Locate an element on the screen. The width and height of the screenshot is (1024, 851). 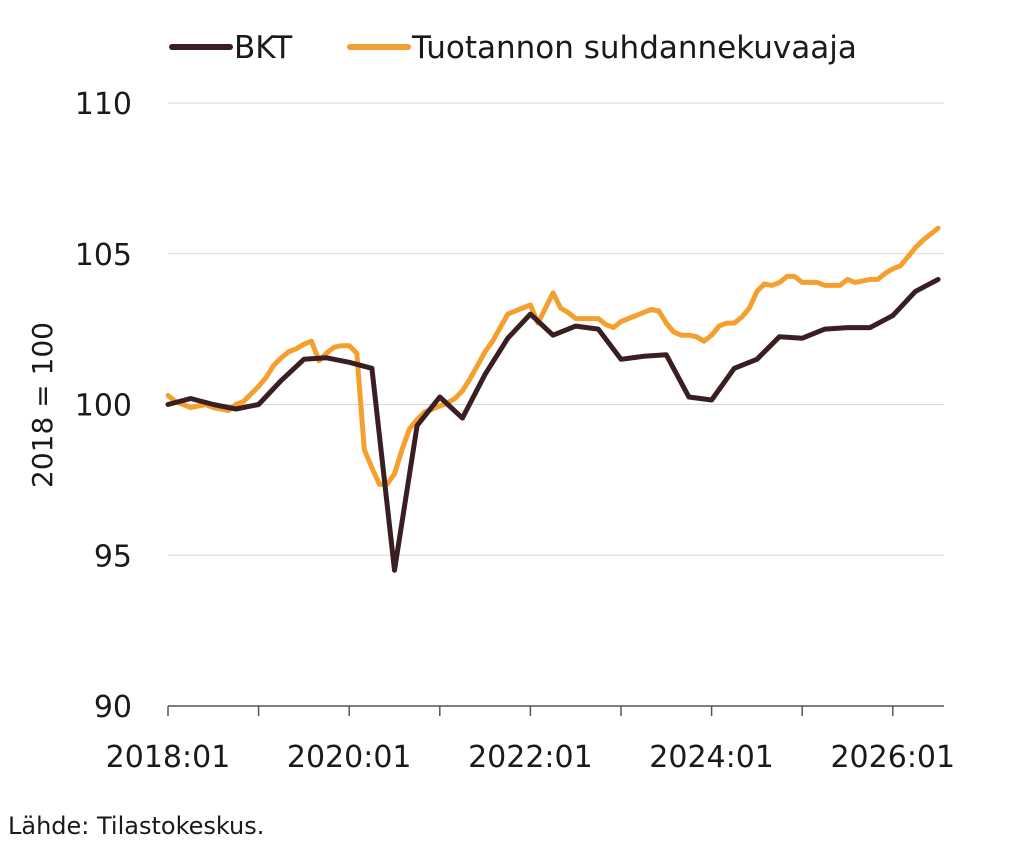
x-tick-label-2024-01: 2024:01 is located at coordinates (711, 757).